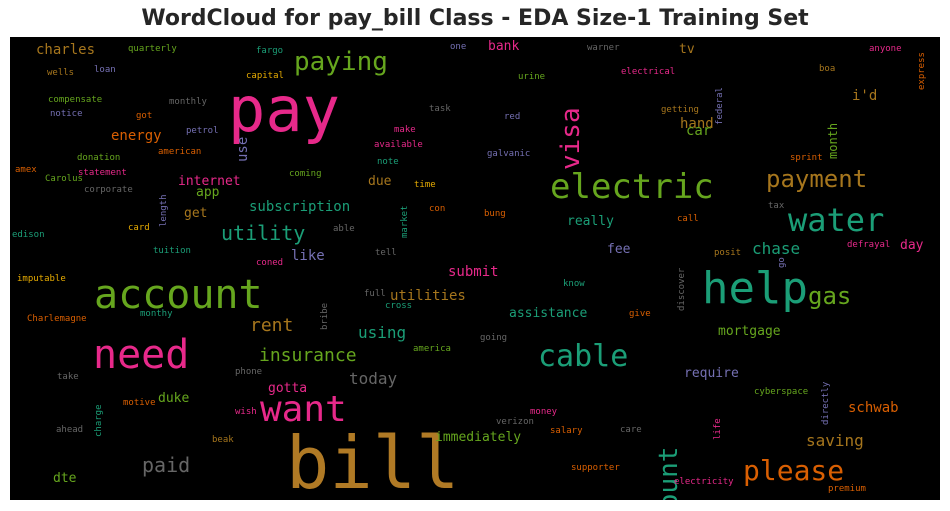  Describe the element at coordinates (806, 158) in the screenshot. I see `word-sprint: sprint` at that location.